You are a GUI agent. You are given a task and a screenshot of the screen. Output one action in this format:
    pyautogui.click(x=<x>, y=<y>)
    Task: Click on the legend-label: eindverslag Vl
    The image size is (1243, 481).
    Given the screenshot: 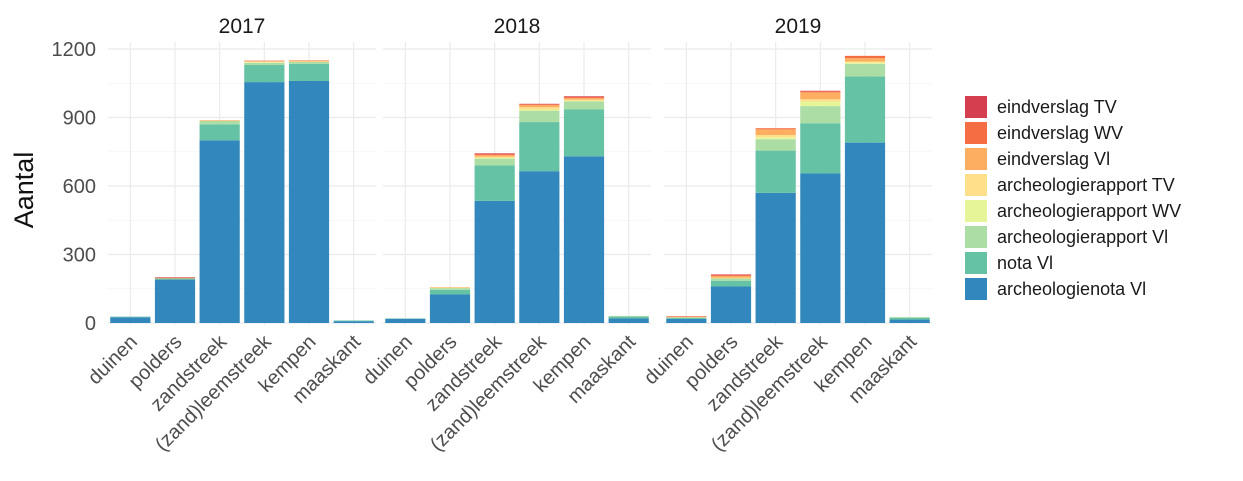 What is the action you would take?
    pyautogui.click(x=1054, y=158)
    